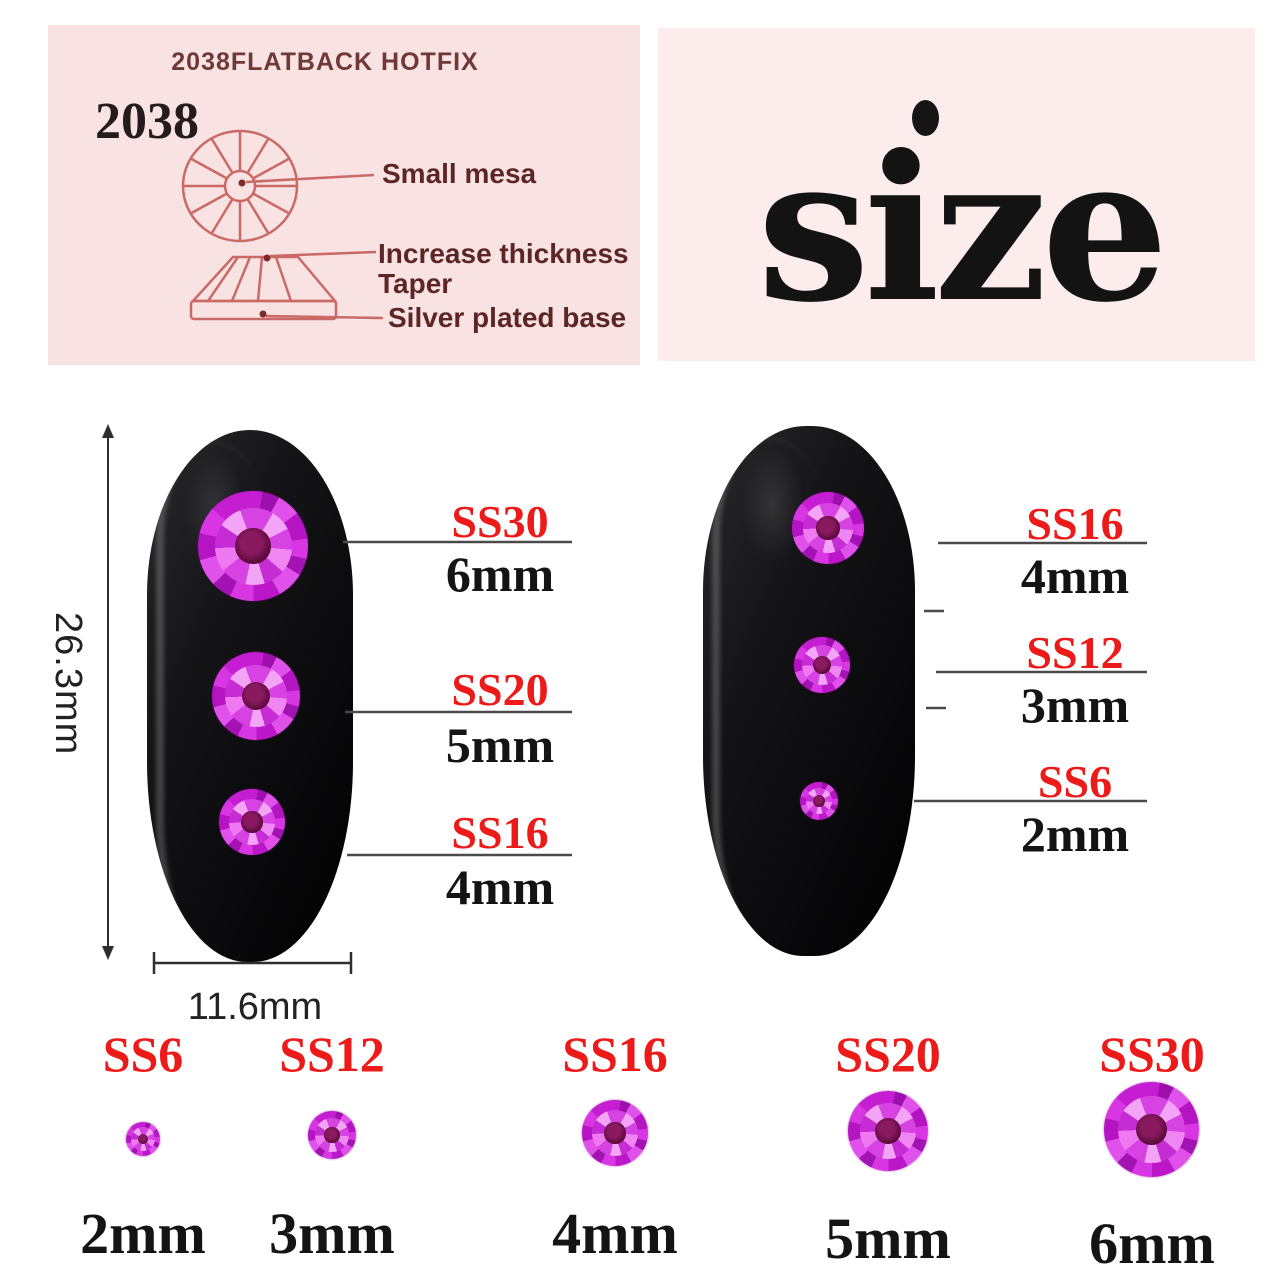 The height and width of the screenshot is (1288, 1288). Describe the element at coordinates (1075, 652) in the screenshot. I see `callout-code: SS12` at that location.